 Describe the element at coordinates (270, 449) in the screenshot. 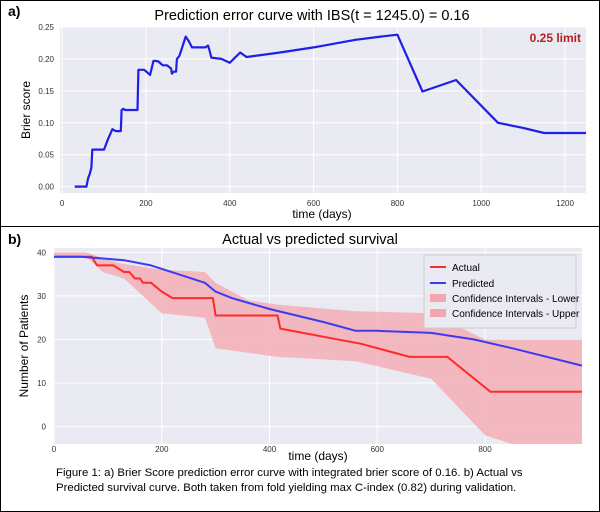

I see `chart-b-xtick-label: 400` at that location.